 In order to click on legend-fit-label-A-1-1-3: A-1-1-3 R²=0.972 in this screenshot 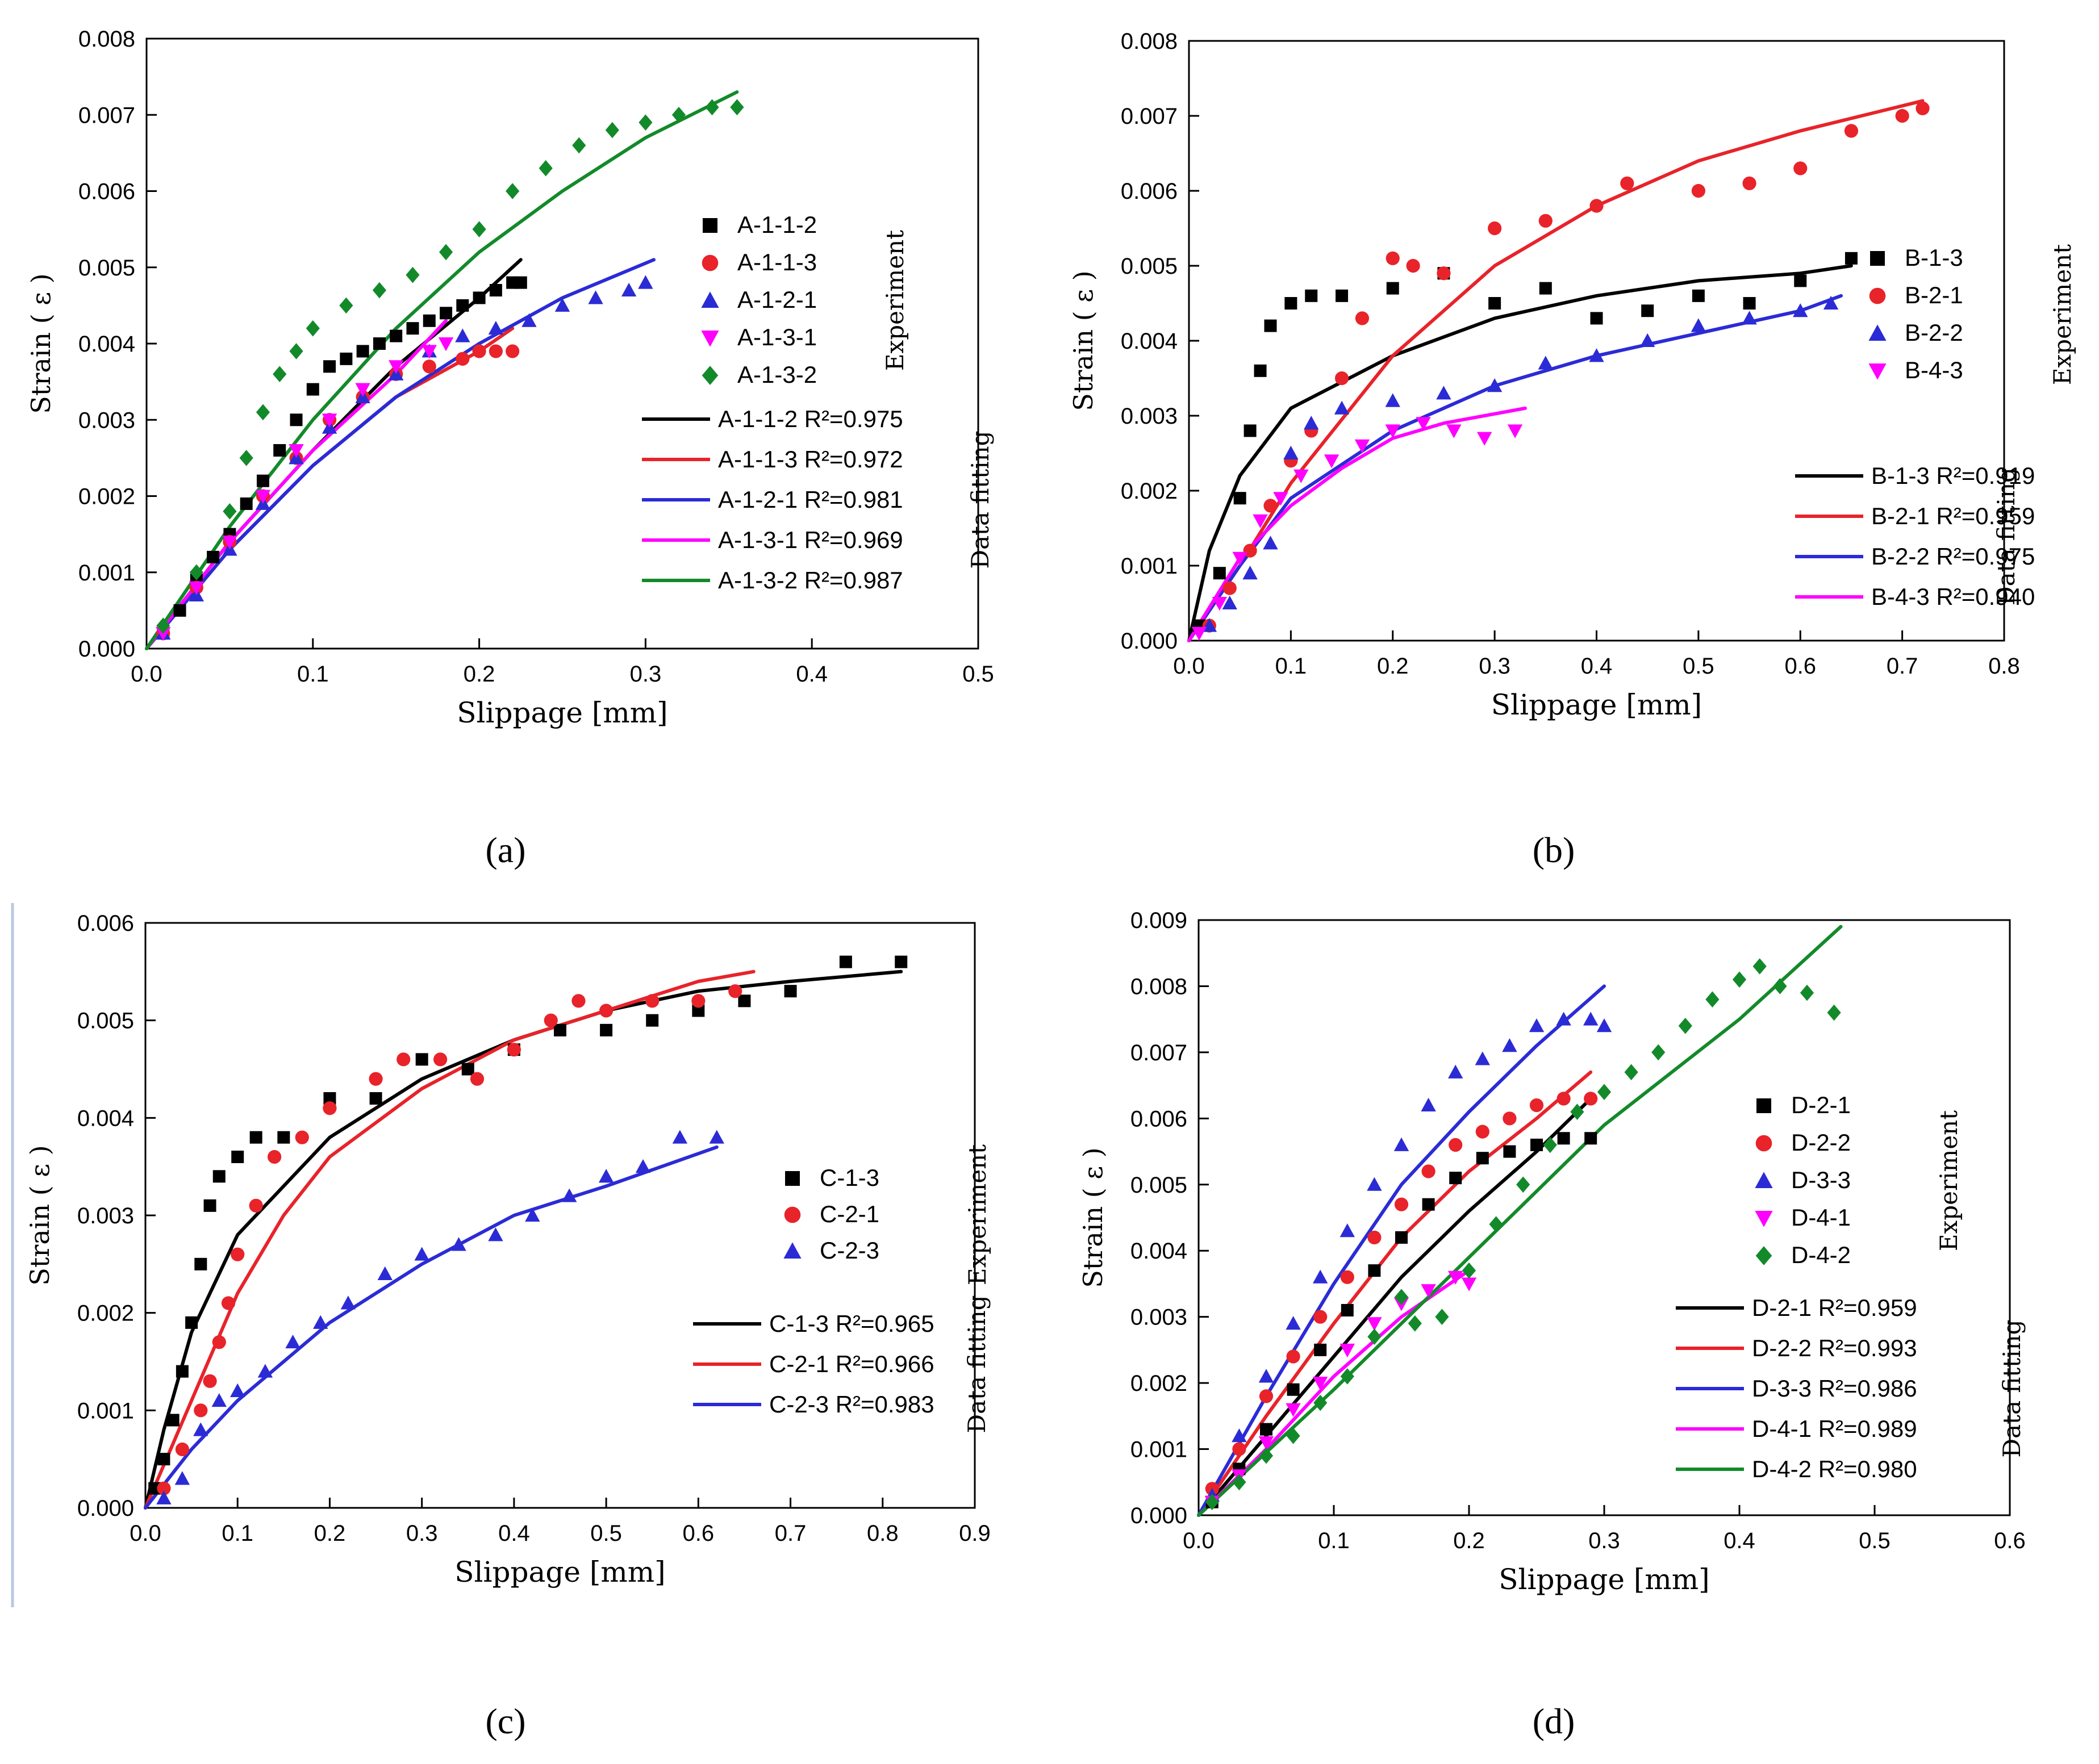, I will do `click(810, 459)`.